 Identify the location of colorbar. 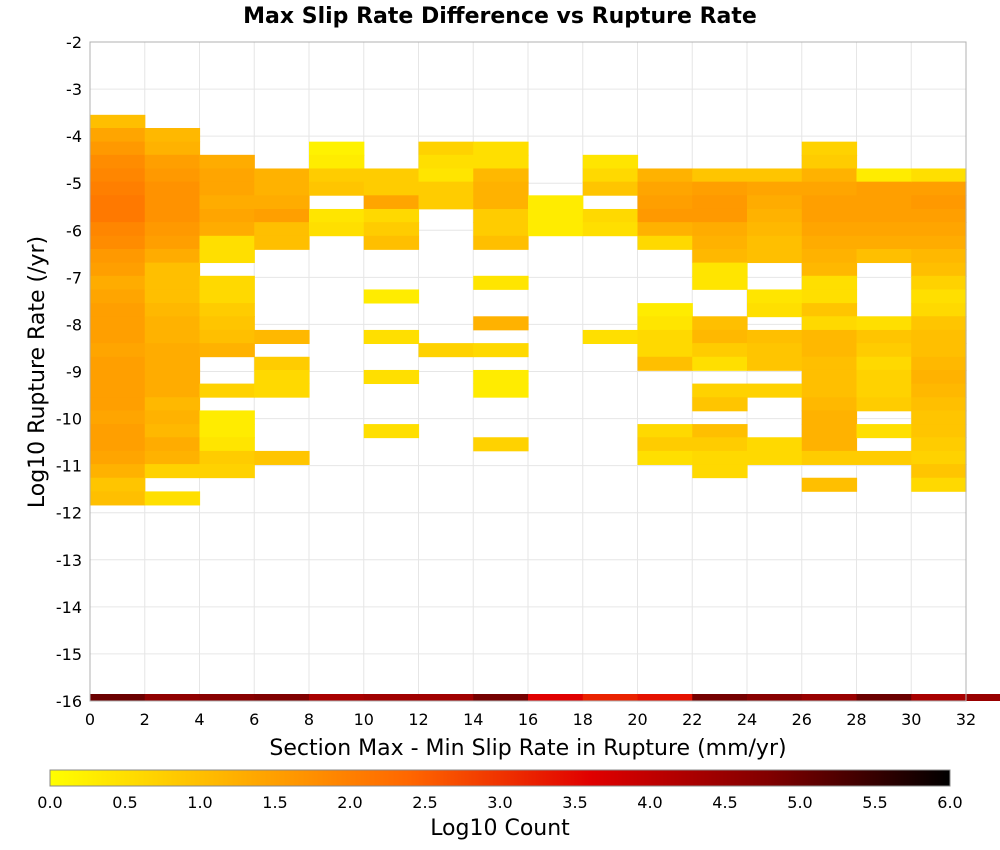
(500, 778).